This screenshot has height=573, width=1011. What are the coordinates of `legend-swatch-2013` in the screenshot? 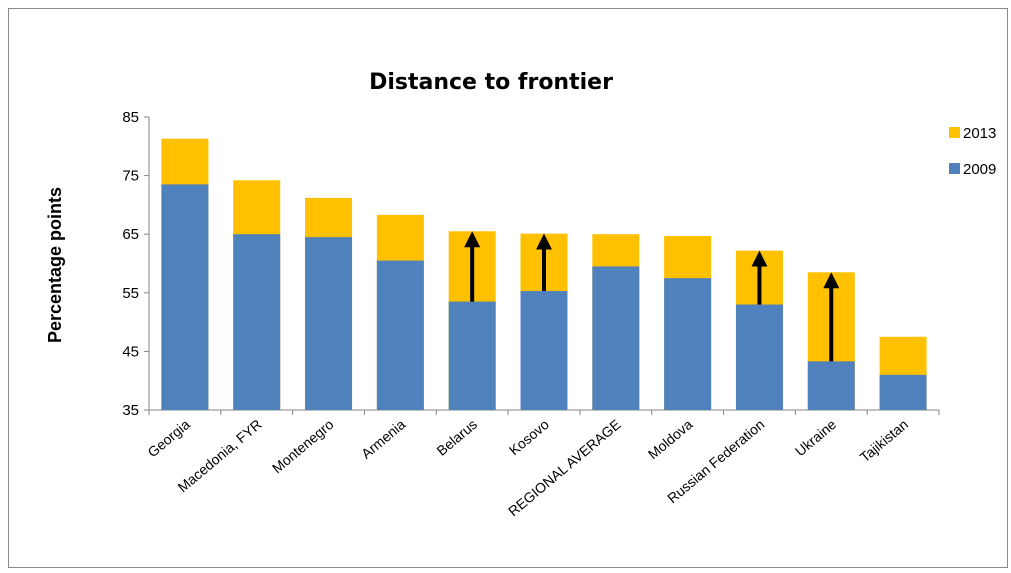 It's located at (954, 132).